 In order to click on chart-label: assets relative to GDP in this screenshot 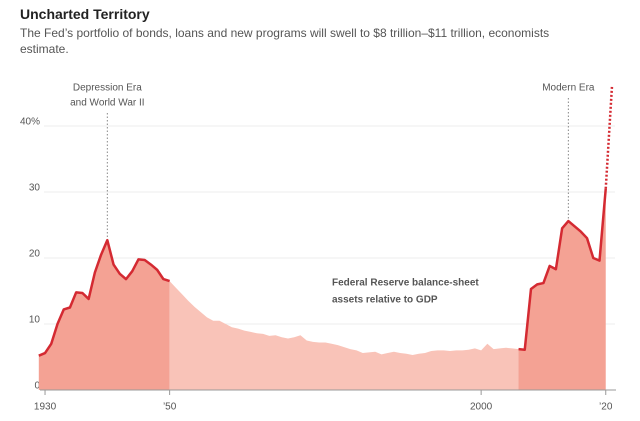, I will do `click(385, 300)`.